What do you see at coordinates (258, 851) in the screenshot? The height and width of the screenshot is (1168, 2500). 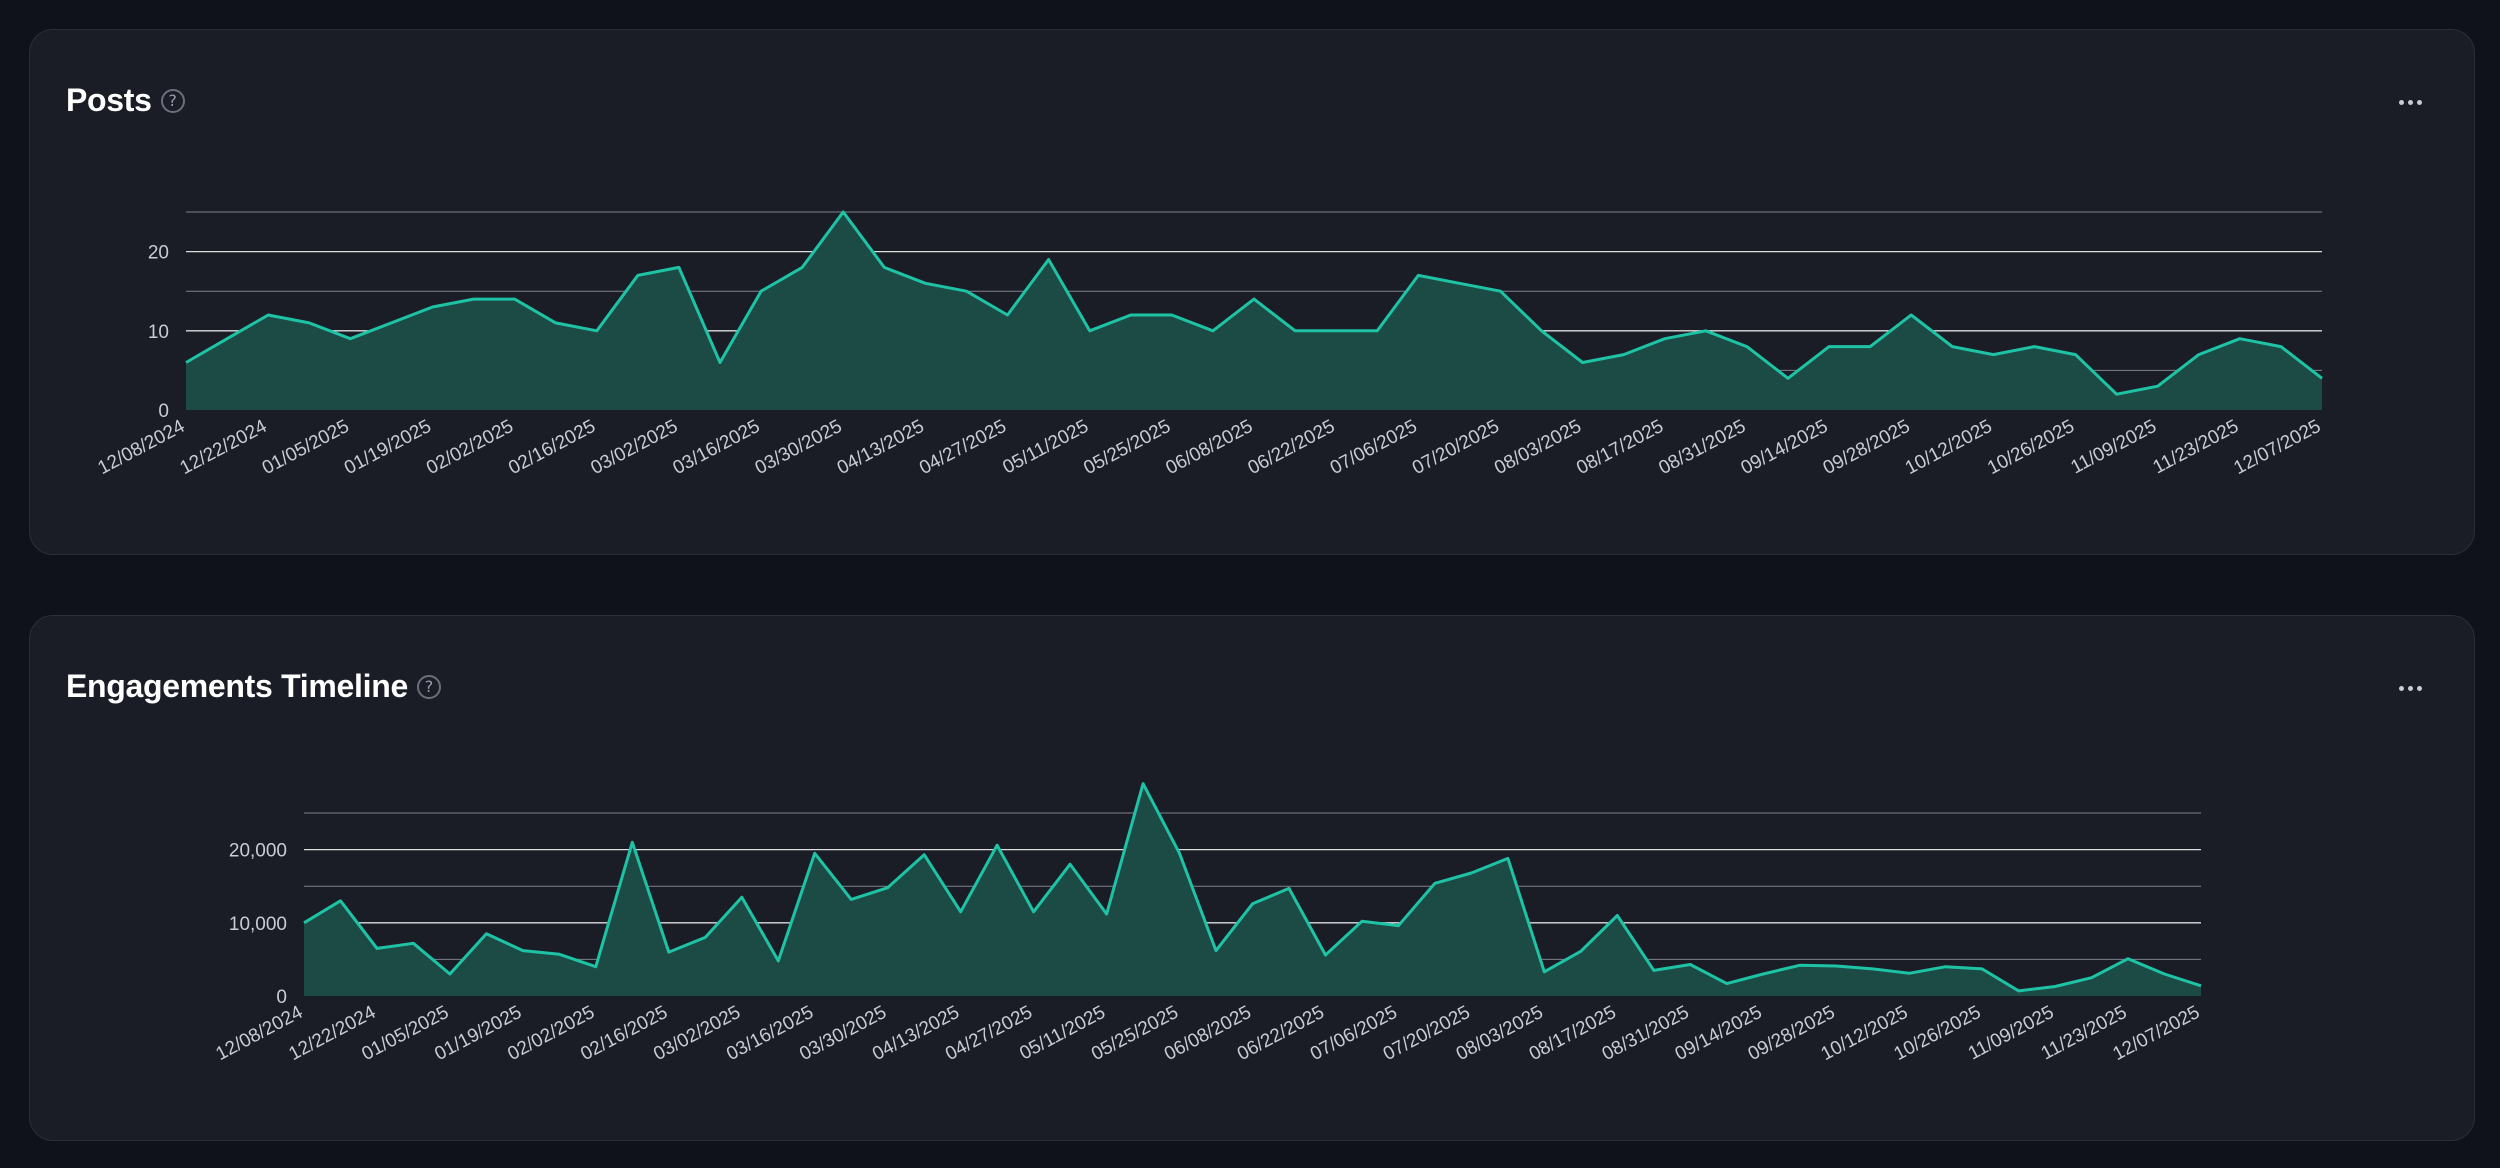 I see `y-tick-label: 20,000` at bounding box center [258, 851].